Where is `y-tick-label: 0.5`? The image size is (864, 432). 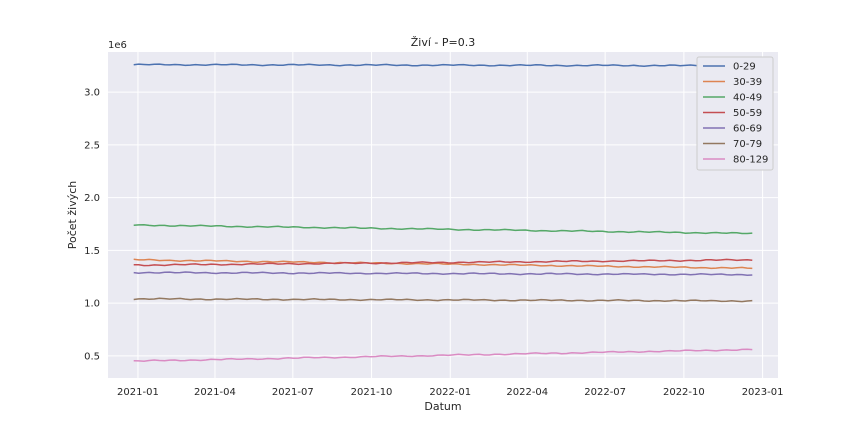 y-tick-label: 0.5 is located at coordinates (92, 356).